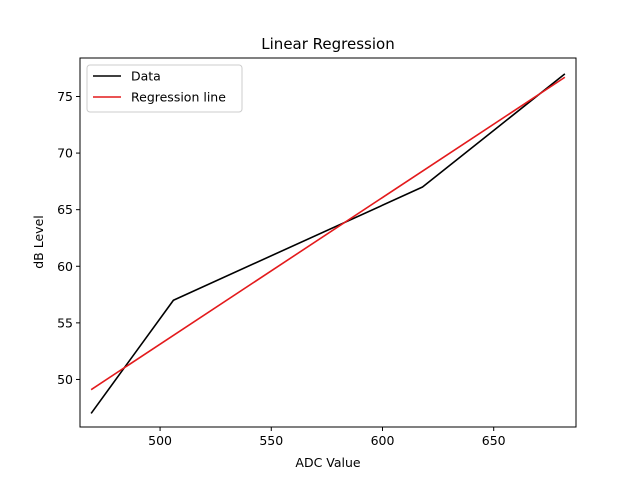 The width and height of the screenshot is (640, 480). What do you see at coordinates (65, 153) in the screenshot?
I see `y-tick-label: 70` at bounding box center [65, 153].